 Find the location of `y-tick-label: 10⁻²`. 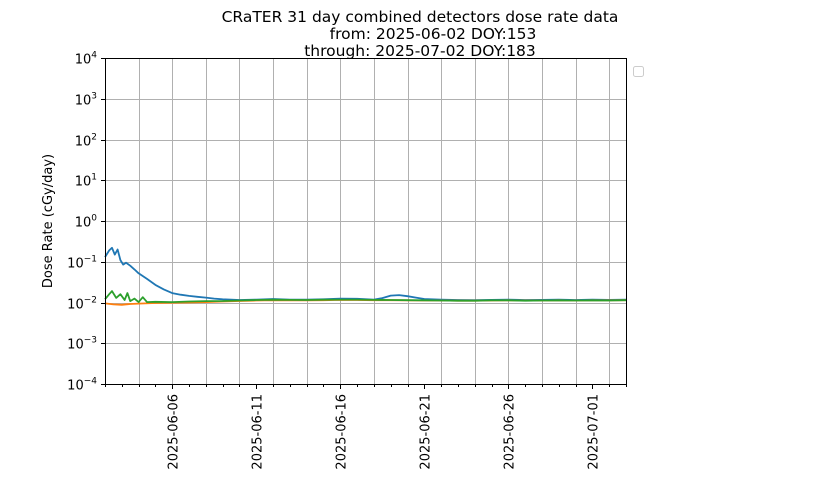

y-tick-label: 10⁻² is located at coordinates (82, 304).